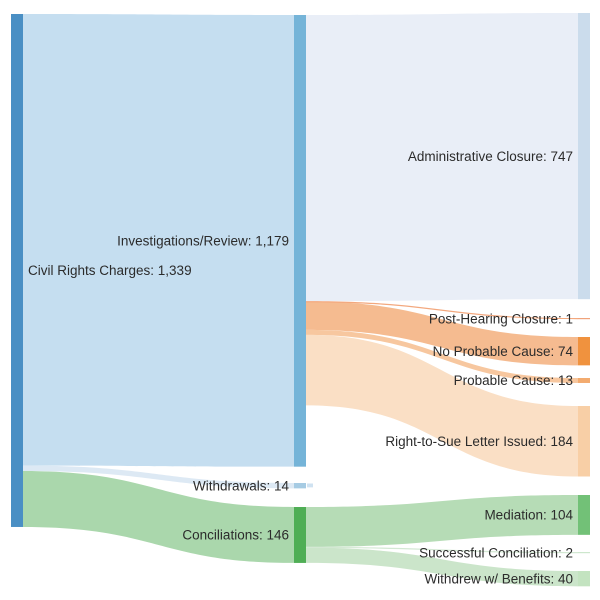  I want to click on node-label-investigations_review: Investigations/Review: 1,179, so click(203, 241).